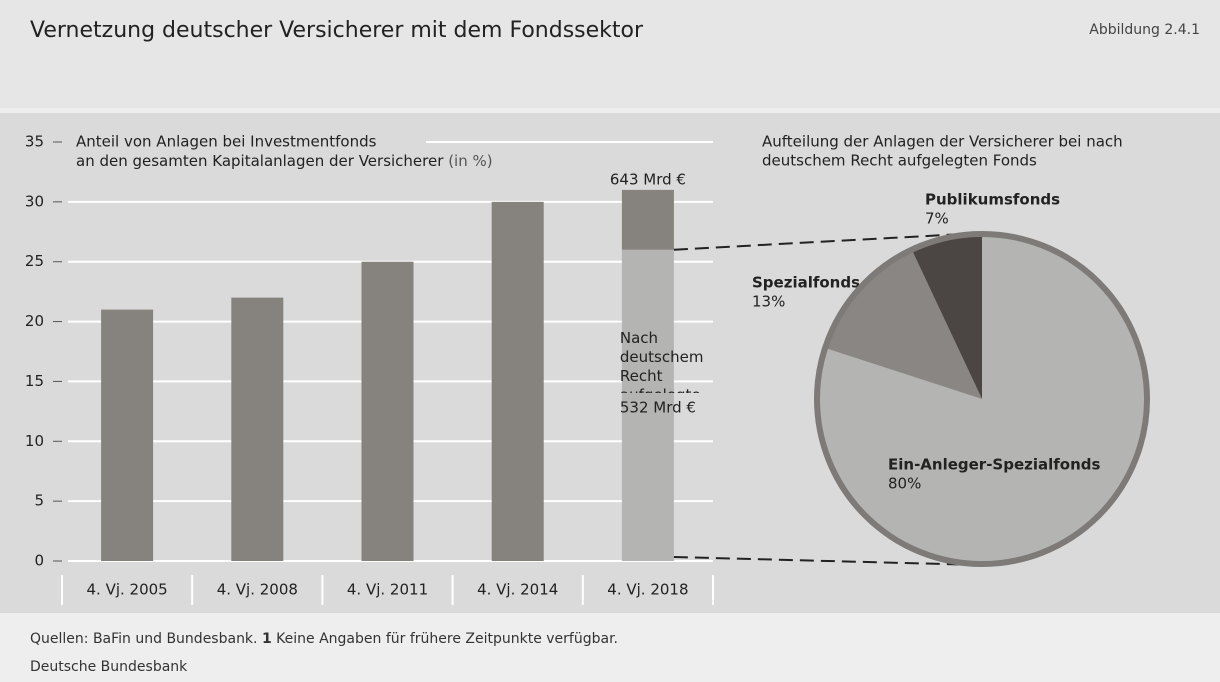  What do you see at coordinates (768, 302) in the screenshot?
I see `slice-value: 13%` at bounding box center [768, 302].